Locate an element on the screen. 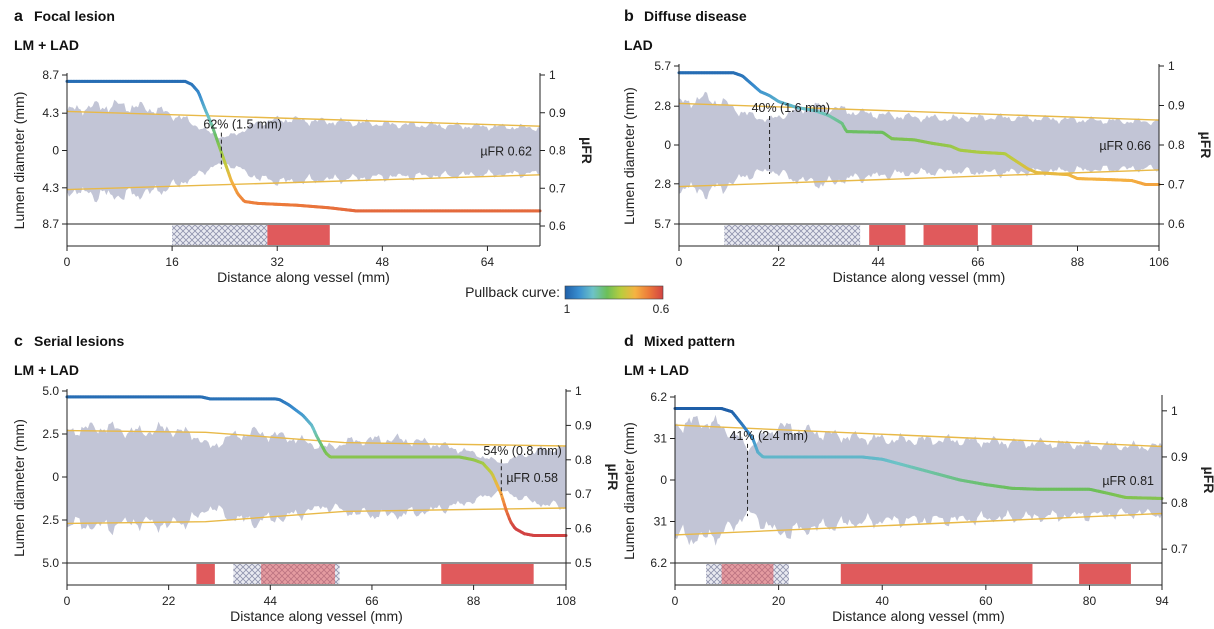 This screenshot has height=629, width=1214. pullback-legend: Pullback curve: 1 0.6 is located at coordinates (567, 300).